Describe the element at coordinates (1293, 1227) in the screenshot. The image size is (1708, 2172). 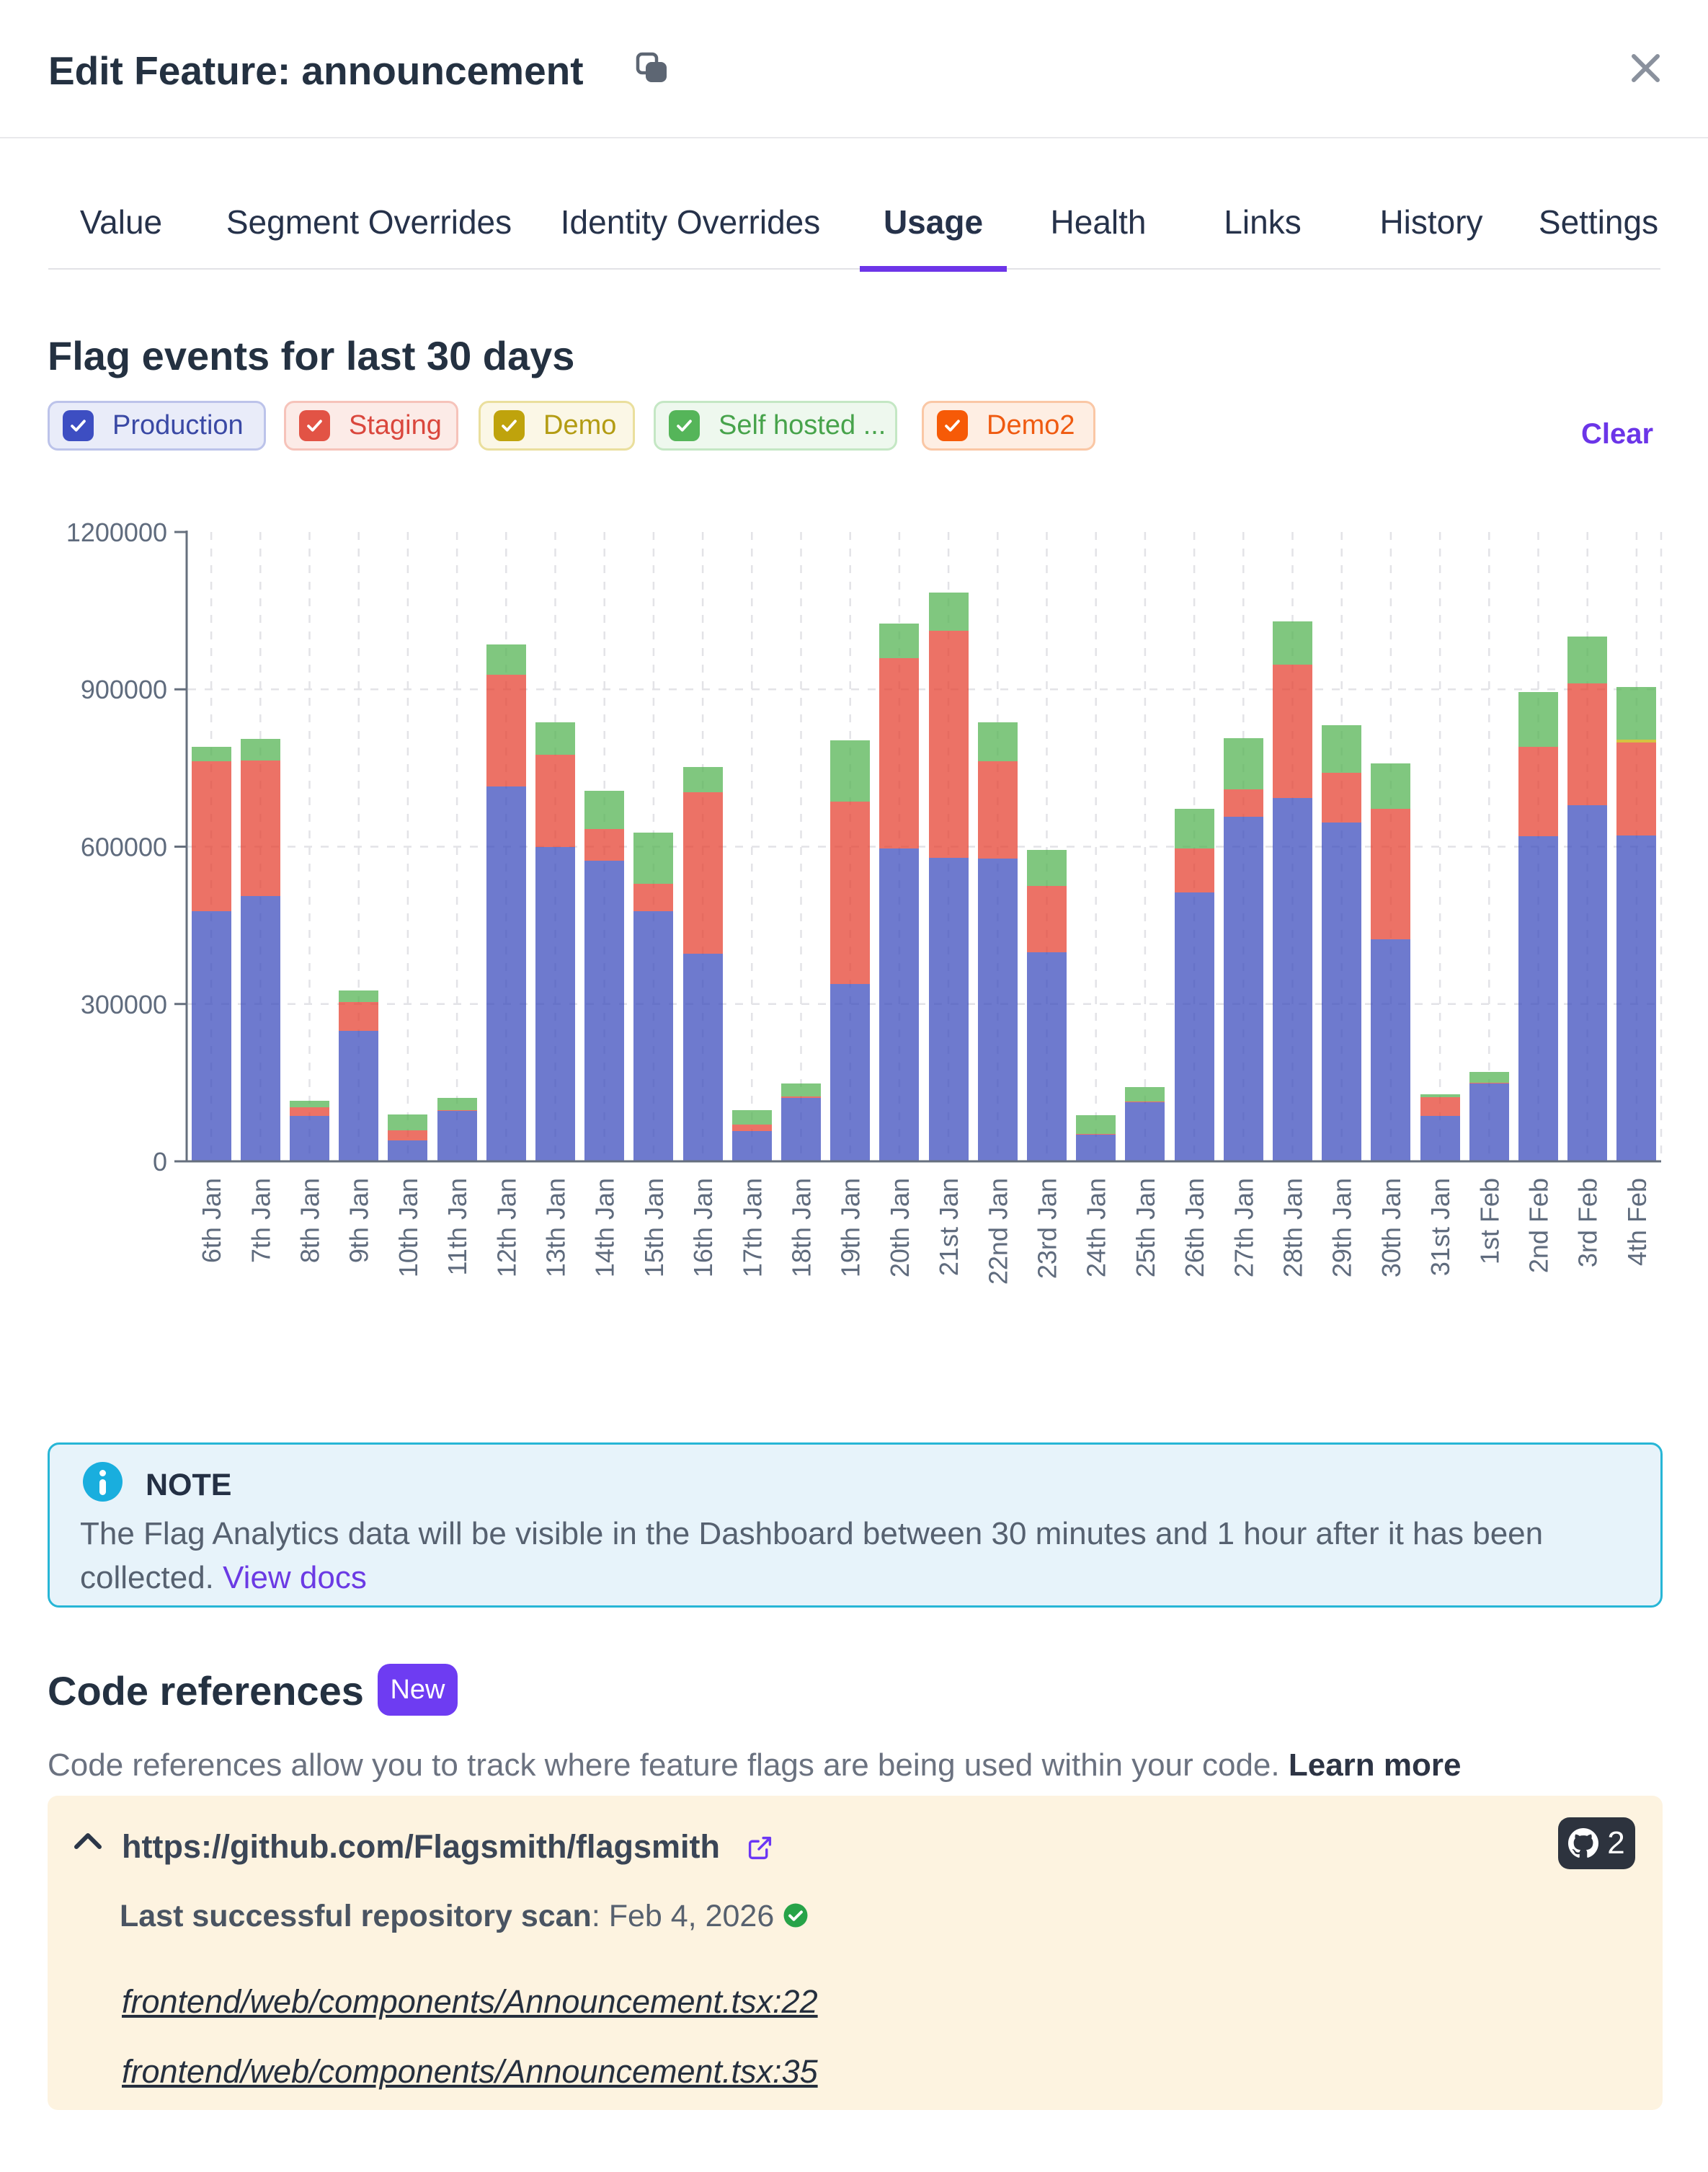
I see `svg-text: 28th Jan` at that location.